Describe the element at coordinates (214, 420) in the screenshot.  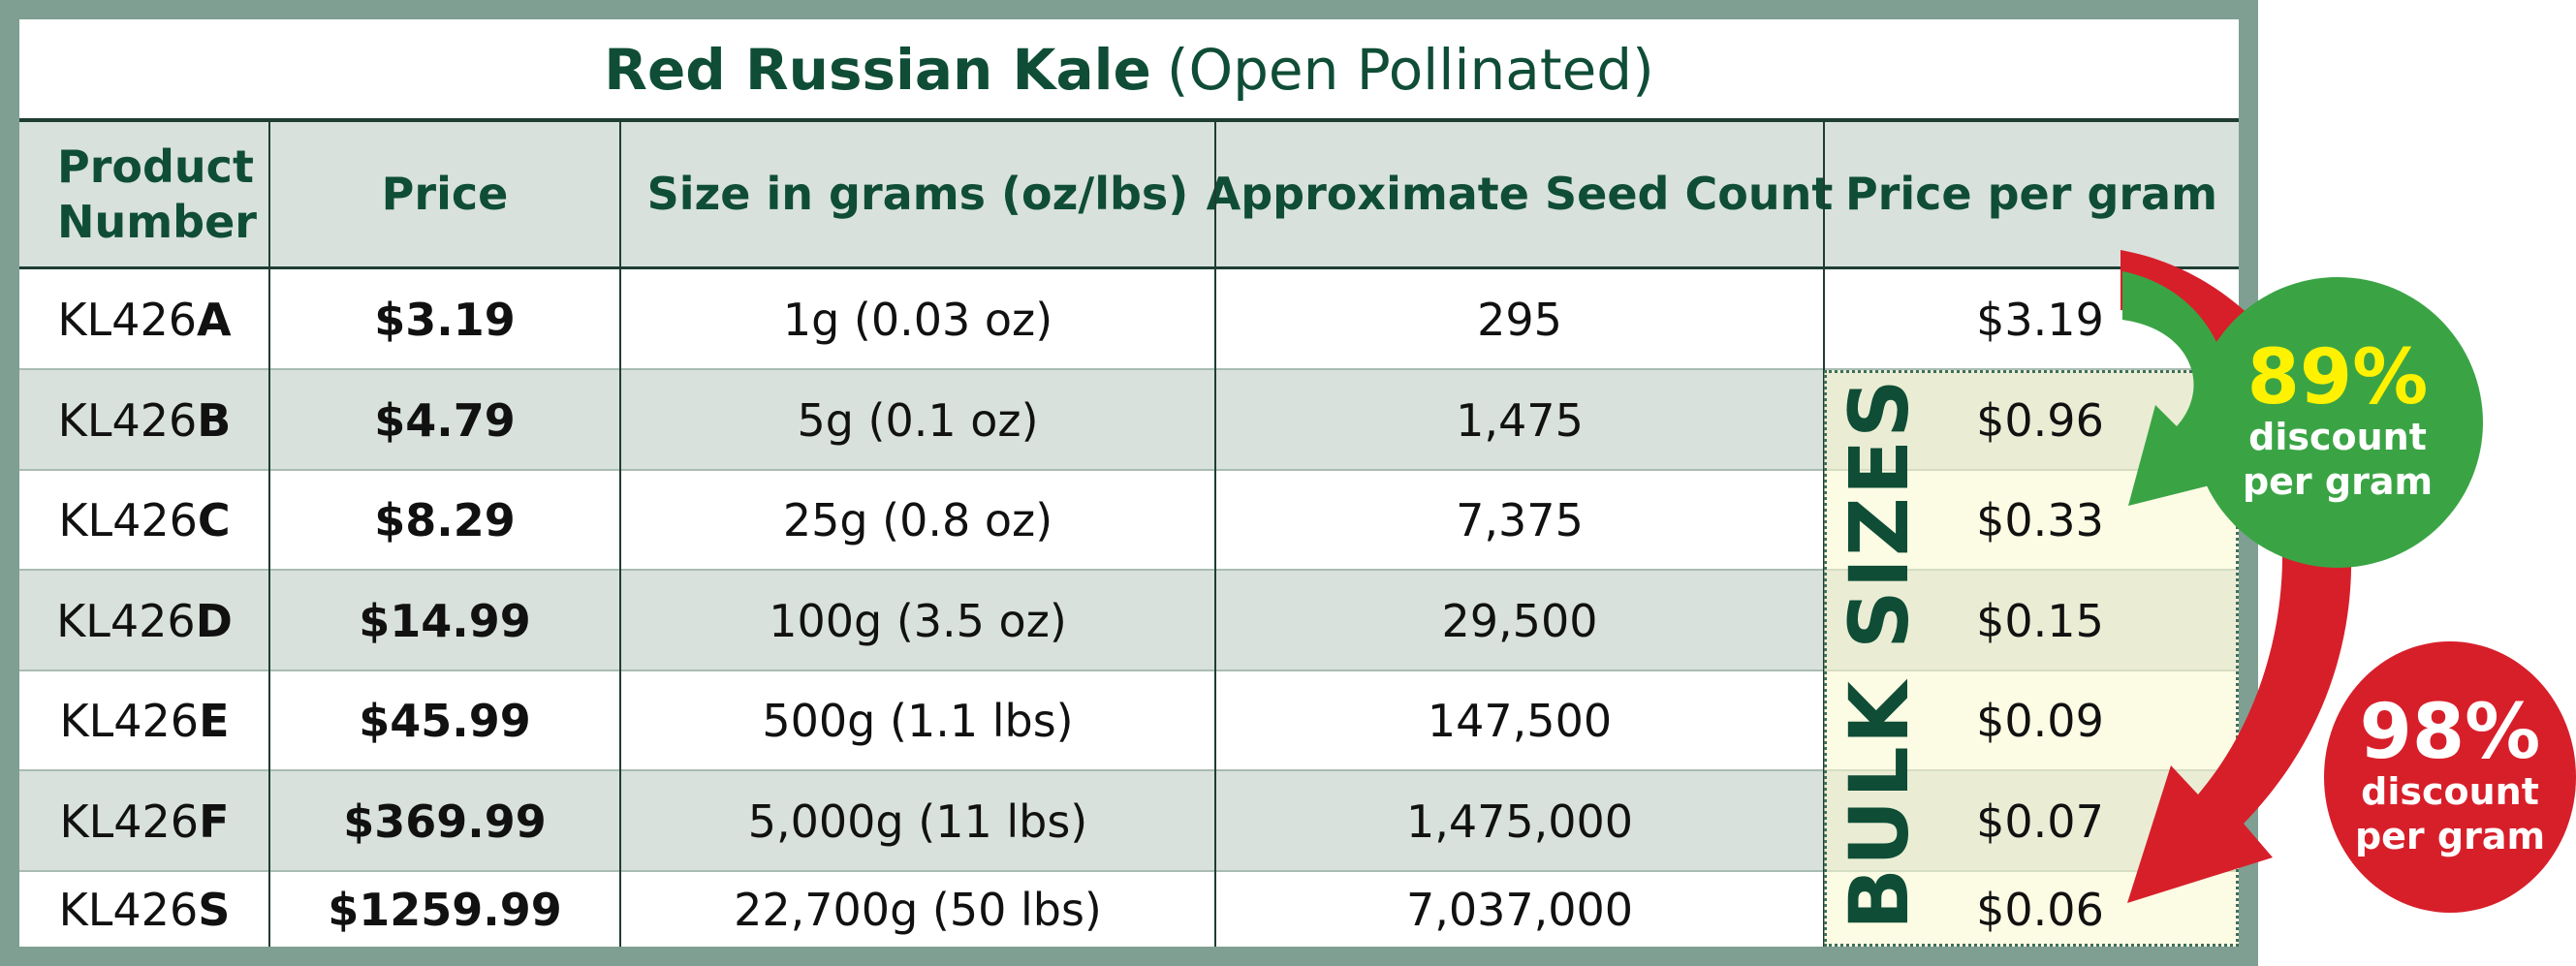
I see `product-suffix: B` at that location.